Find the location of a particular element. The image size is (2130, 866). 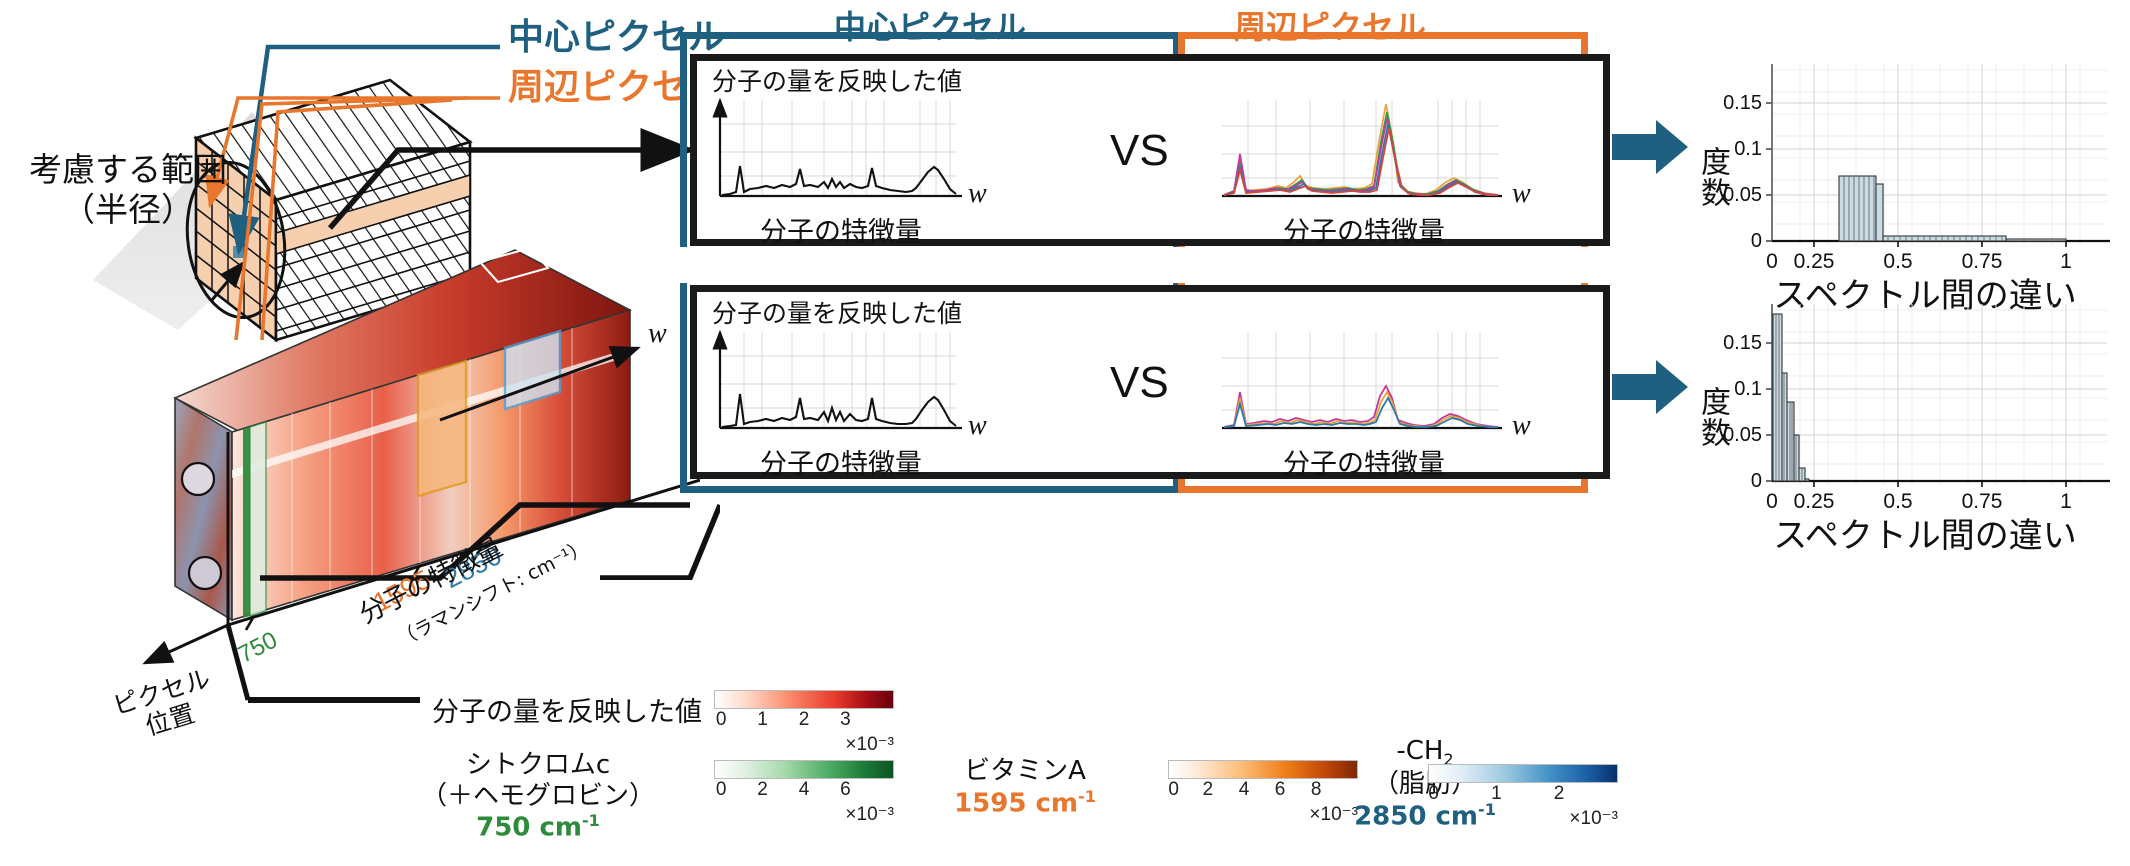

histogram-top-xlabel: スペクトル間の違い is located at coordinates (1925, 296).